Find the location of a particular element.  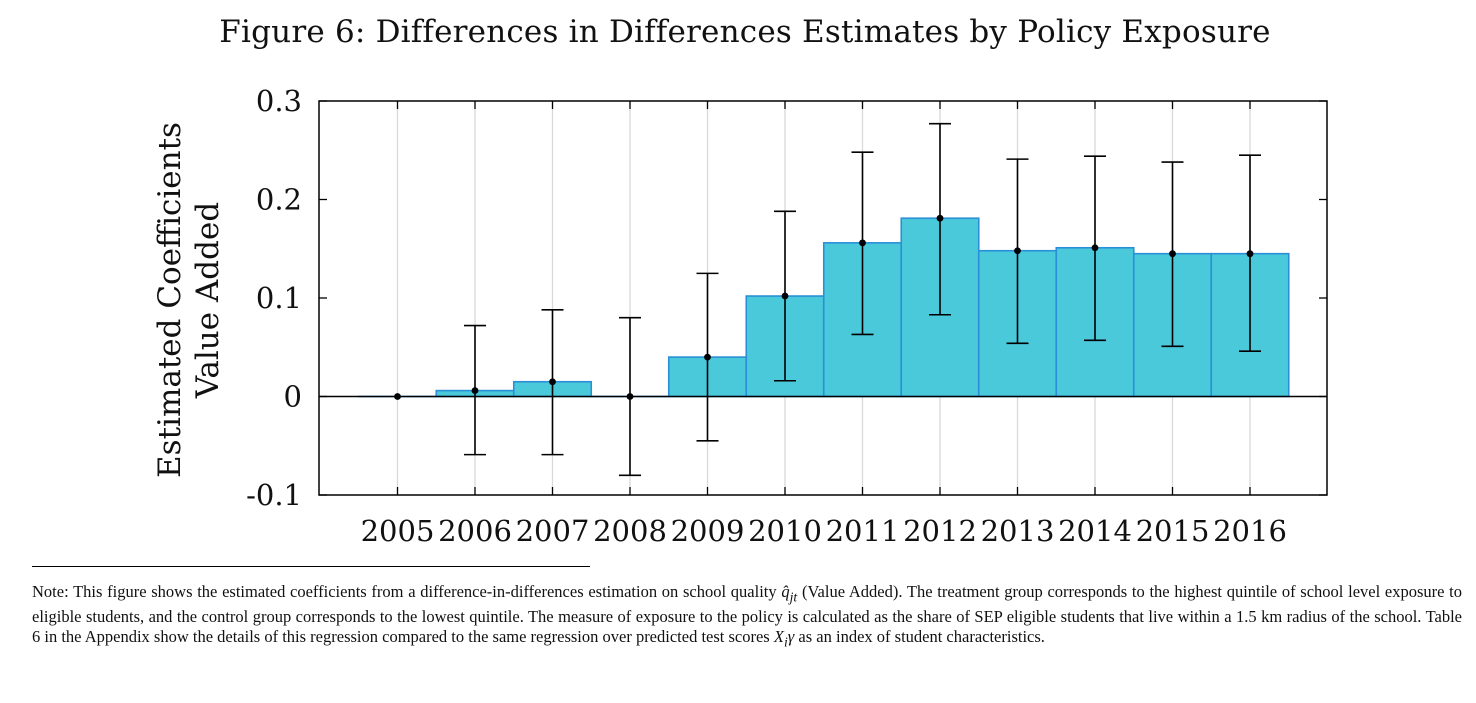

point-estimate-2010 is located at coordinates (785, 296).